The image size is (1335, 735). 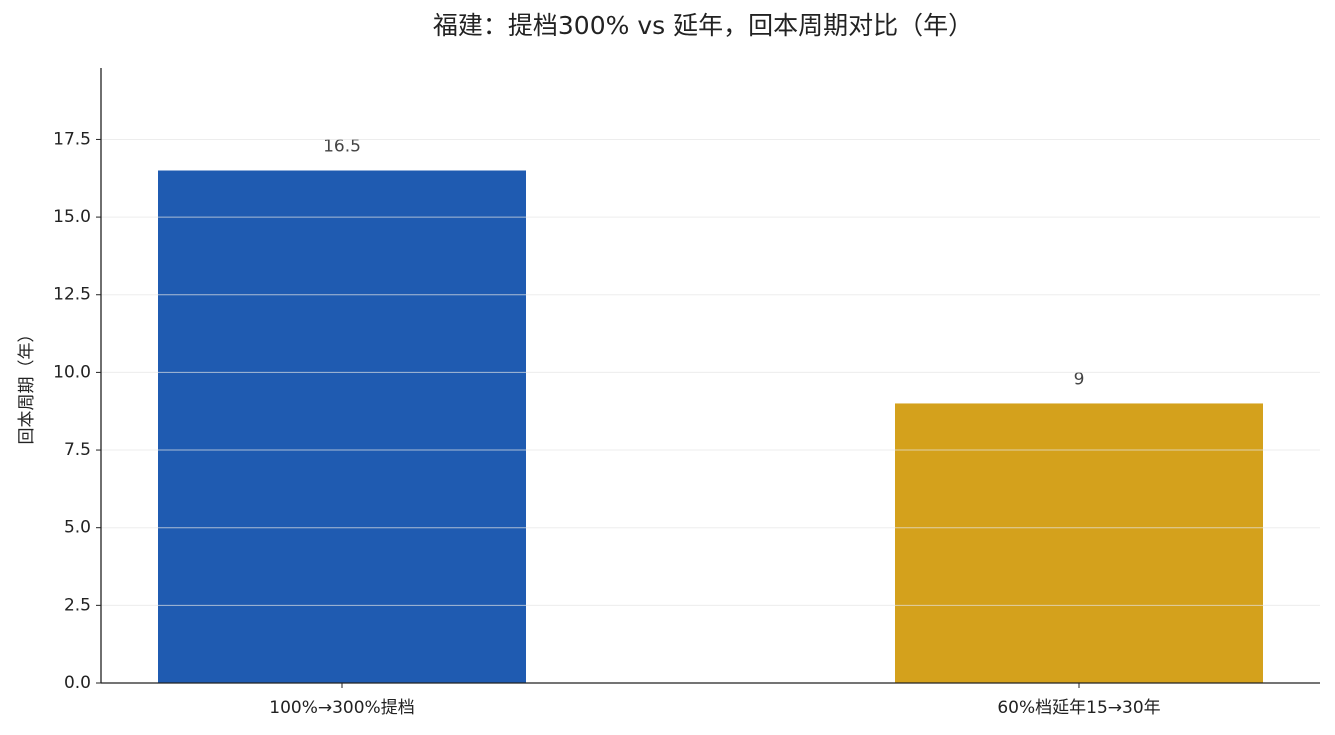 What do you see at coordinates (1078, 708) in the screenshot?
I see `x-tick-label: 60%档延年15→30年` at bounding box center [1078, 708].